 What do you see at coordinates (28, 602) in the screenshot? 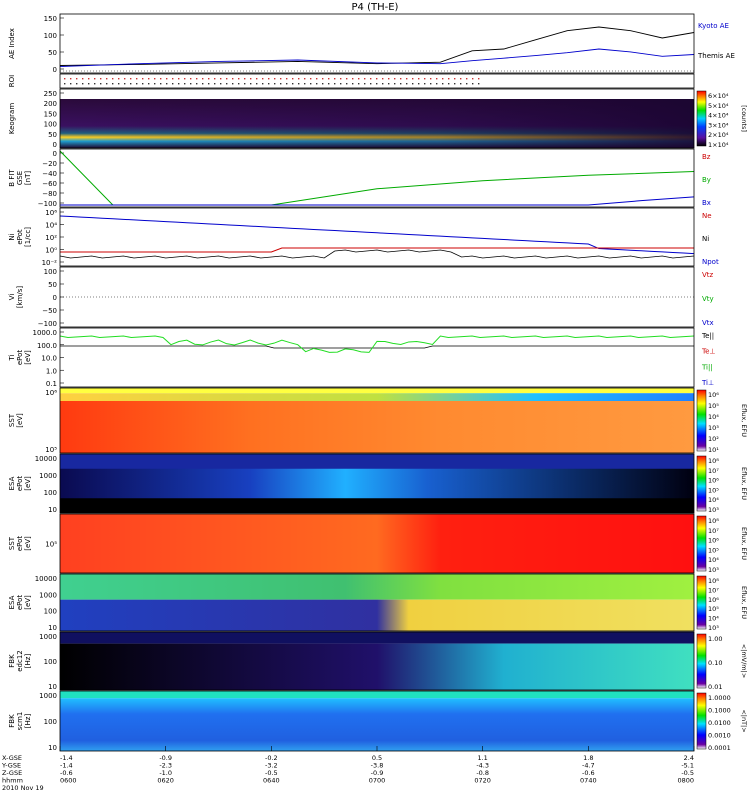
I see `panel-ylabel: [eV]` at bounding box center [28, 602].